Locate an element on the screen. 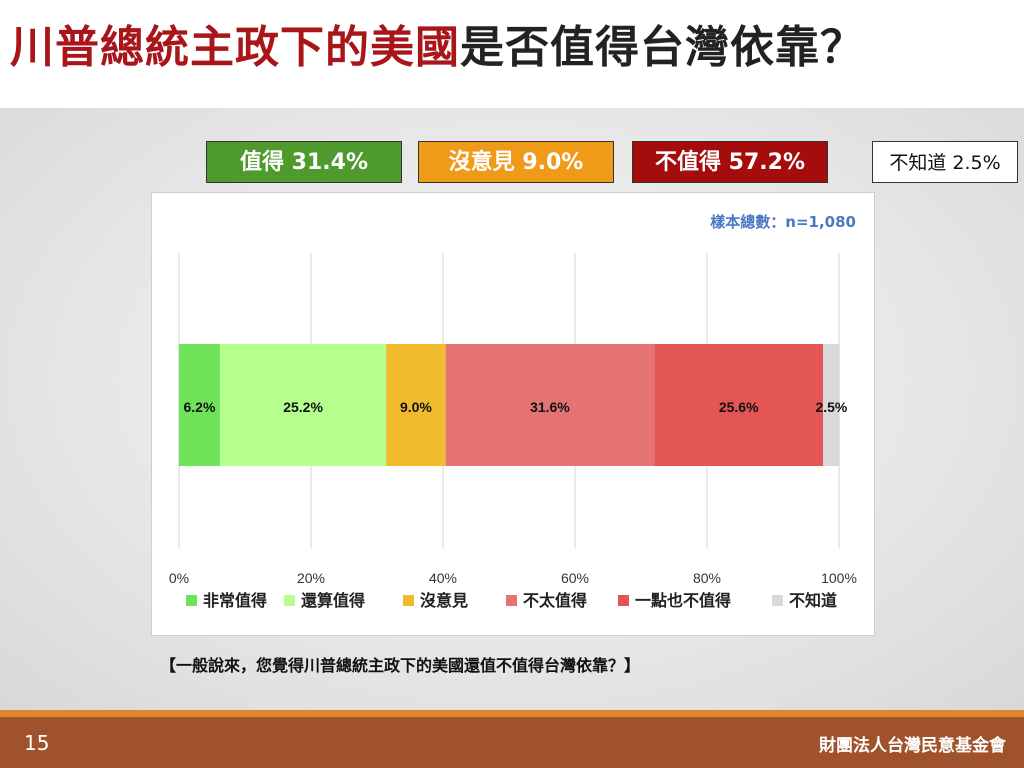  legend-label: 一點也不值得 is located at coordinates (683, 600).